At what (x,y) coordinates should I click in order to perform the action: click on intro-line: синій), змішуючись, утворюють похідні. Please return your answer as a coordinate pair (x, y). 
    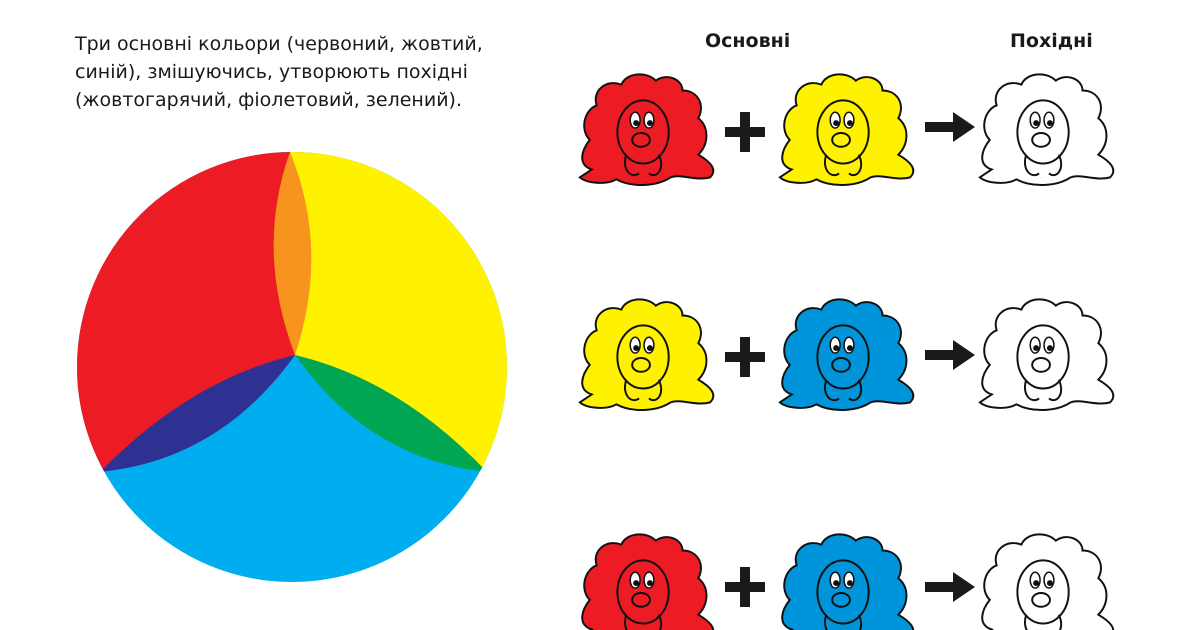
    Looking at the image, I should click on (271, 72).